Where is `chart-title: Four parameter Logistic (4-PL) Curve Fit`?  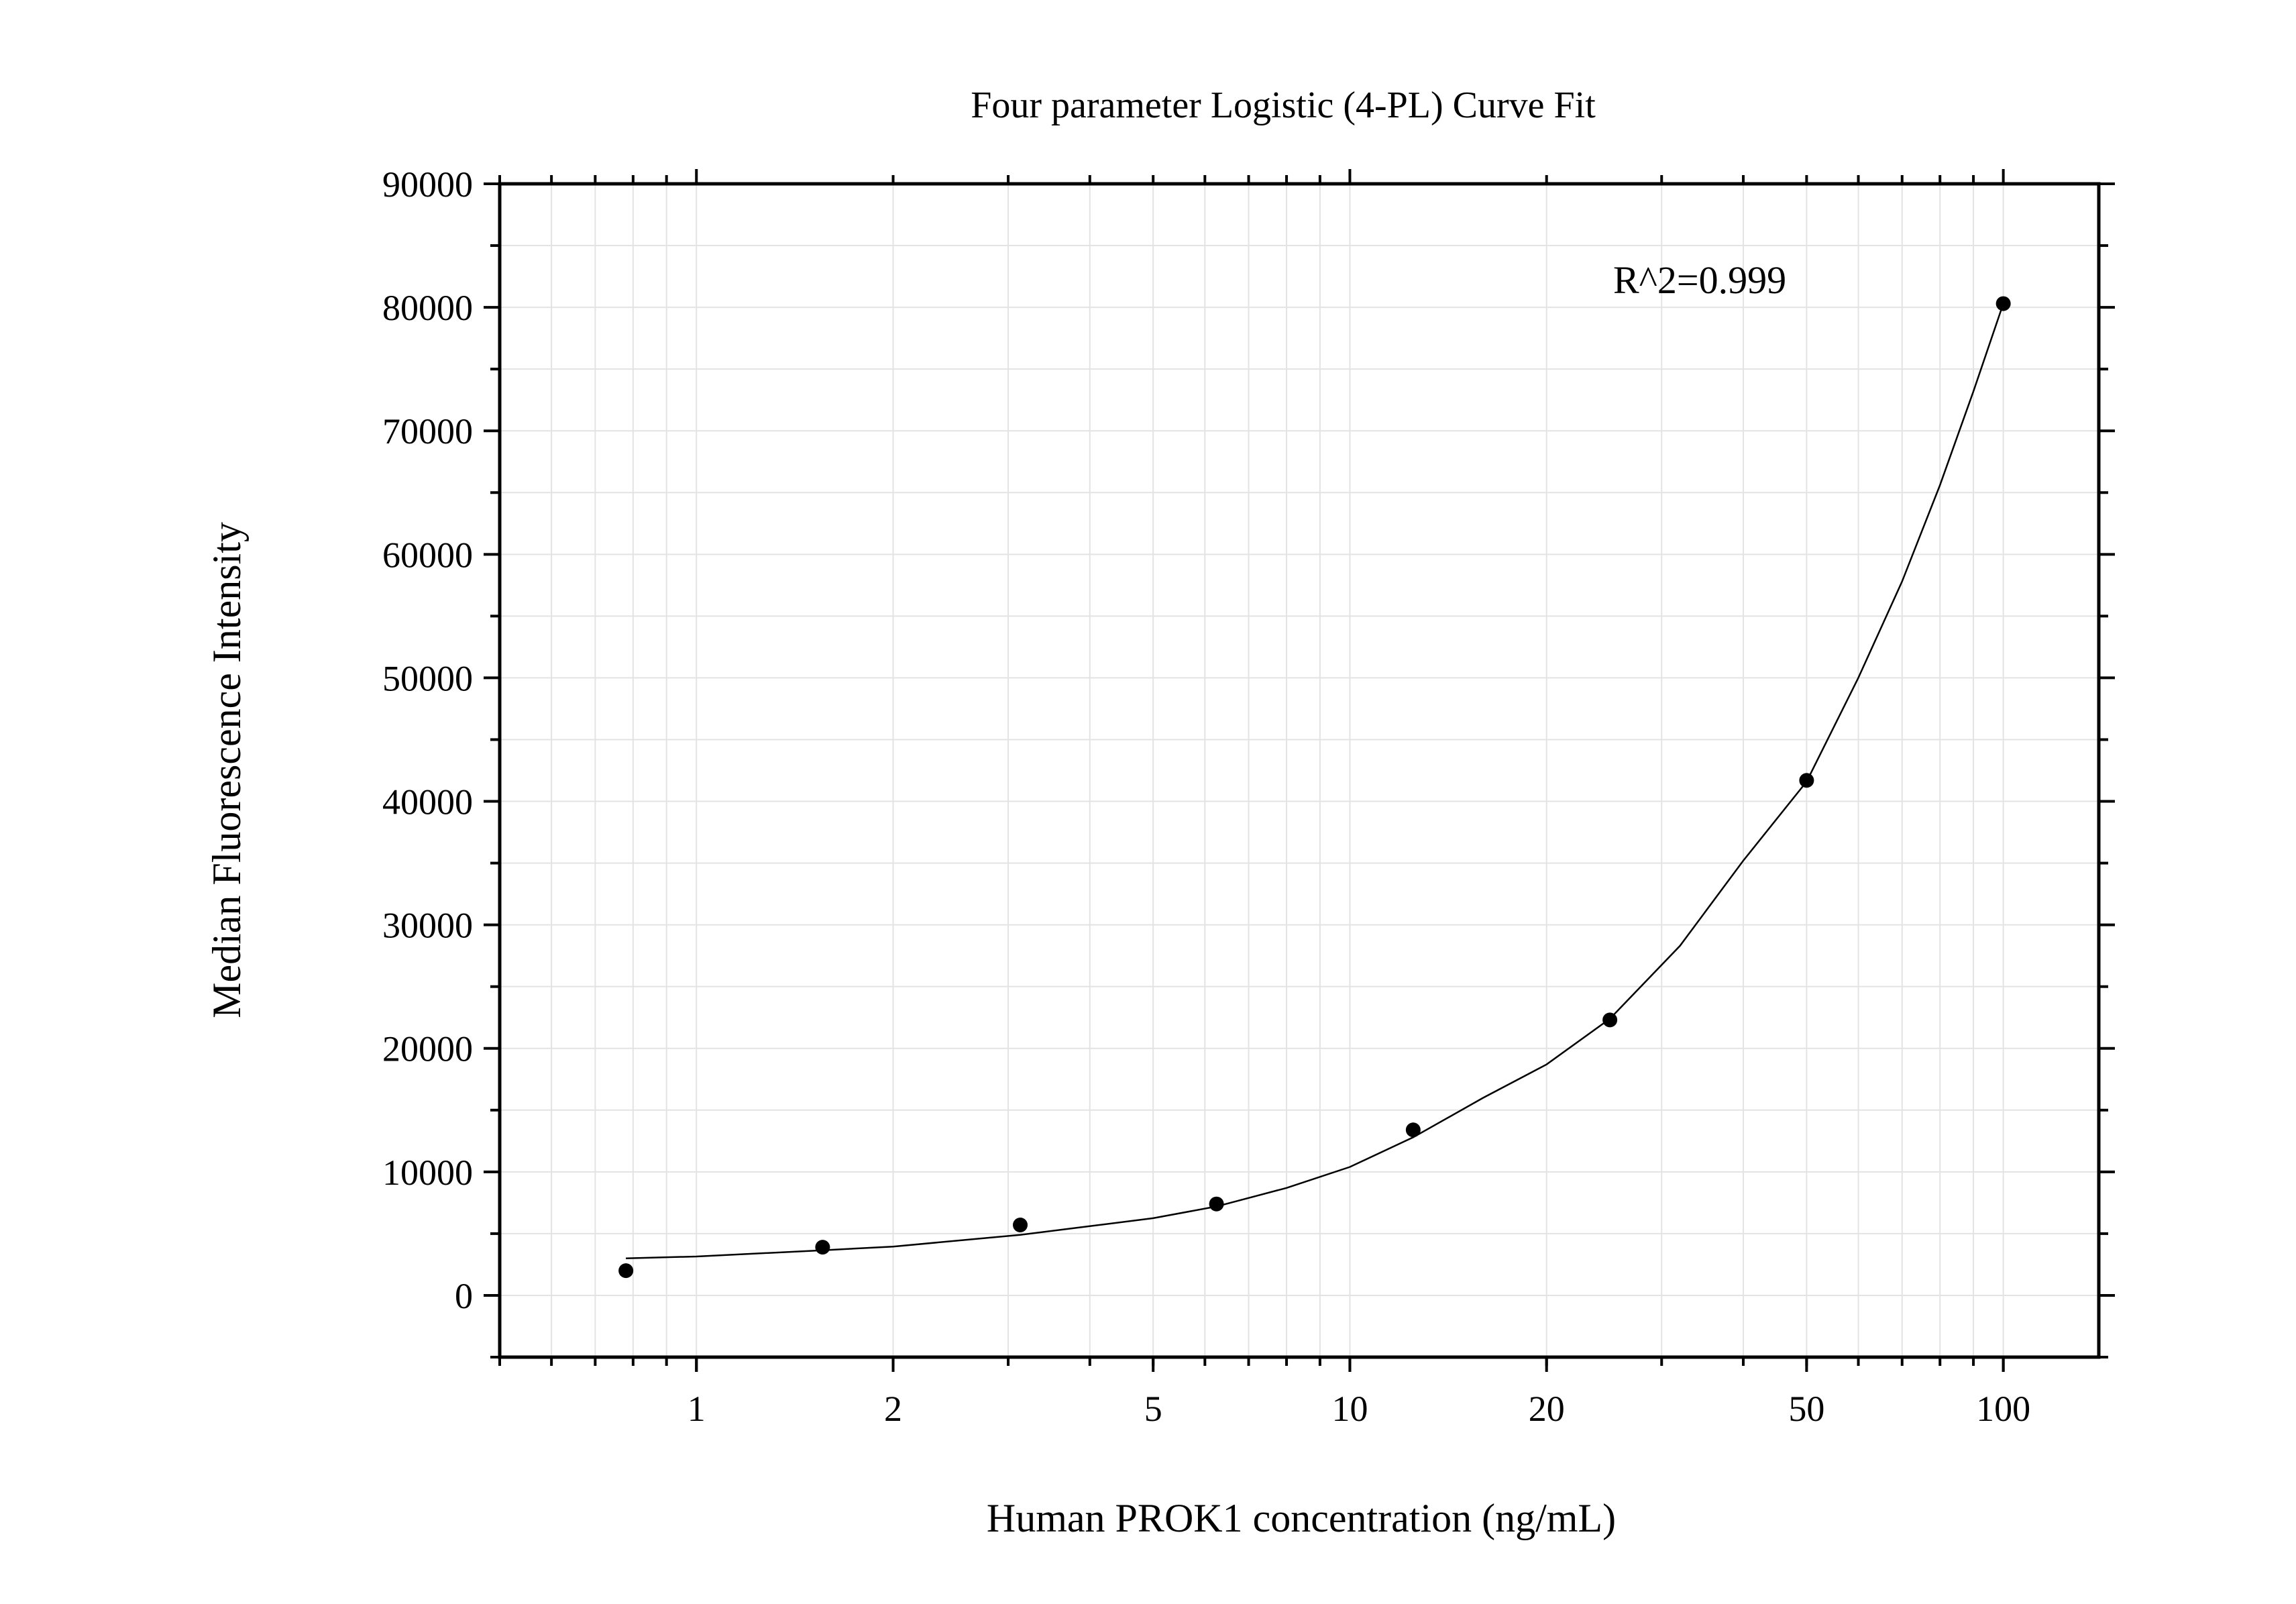 chart-title: Four parameter Logistic (4-PL) Curve Fit is located at coordinates (1283, 105).